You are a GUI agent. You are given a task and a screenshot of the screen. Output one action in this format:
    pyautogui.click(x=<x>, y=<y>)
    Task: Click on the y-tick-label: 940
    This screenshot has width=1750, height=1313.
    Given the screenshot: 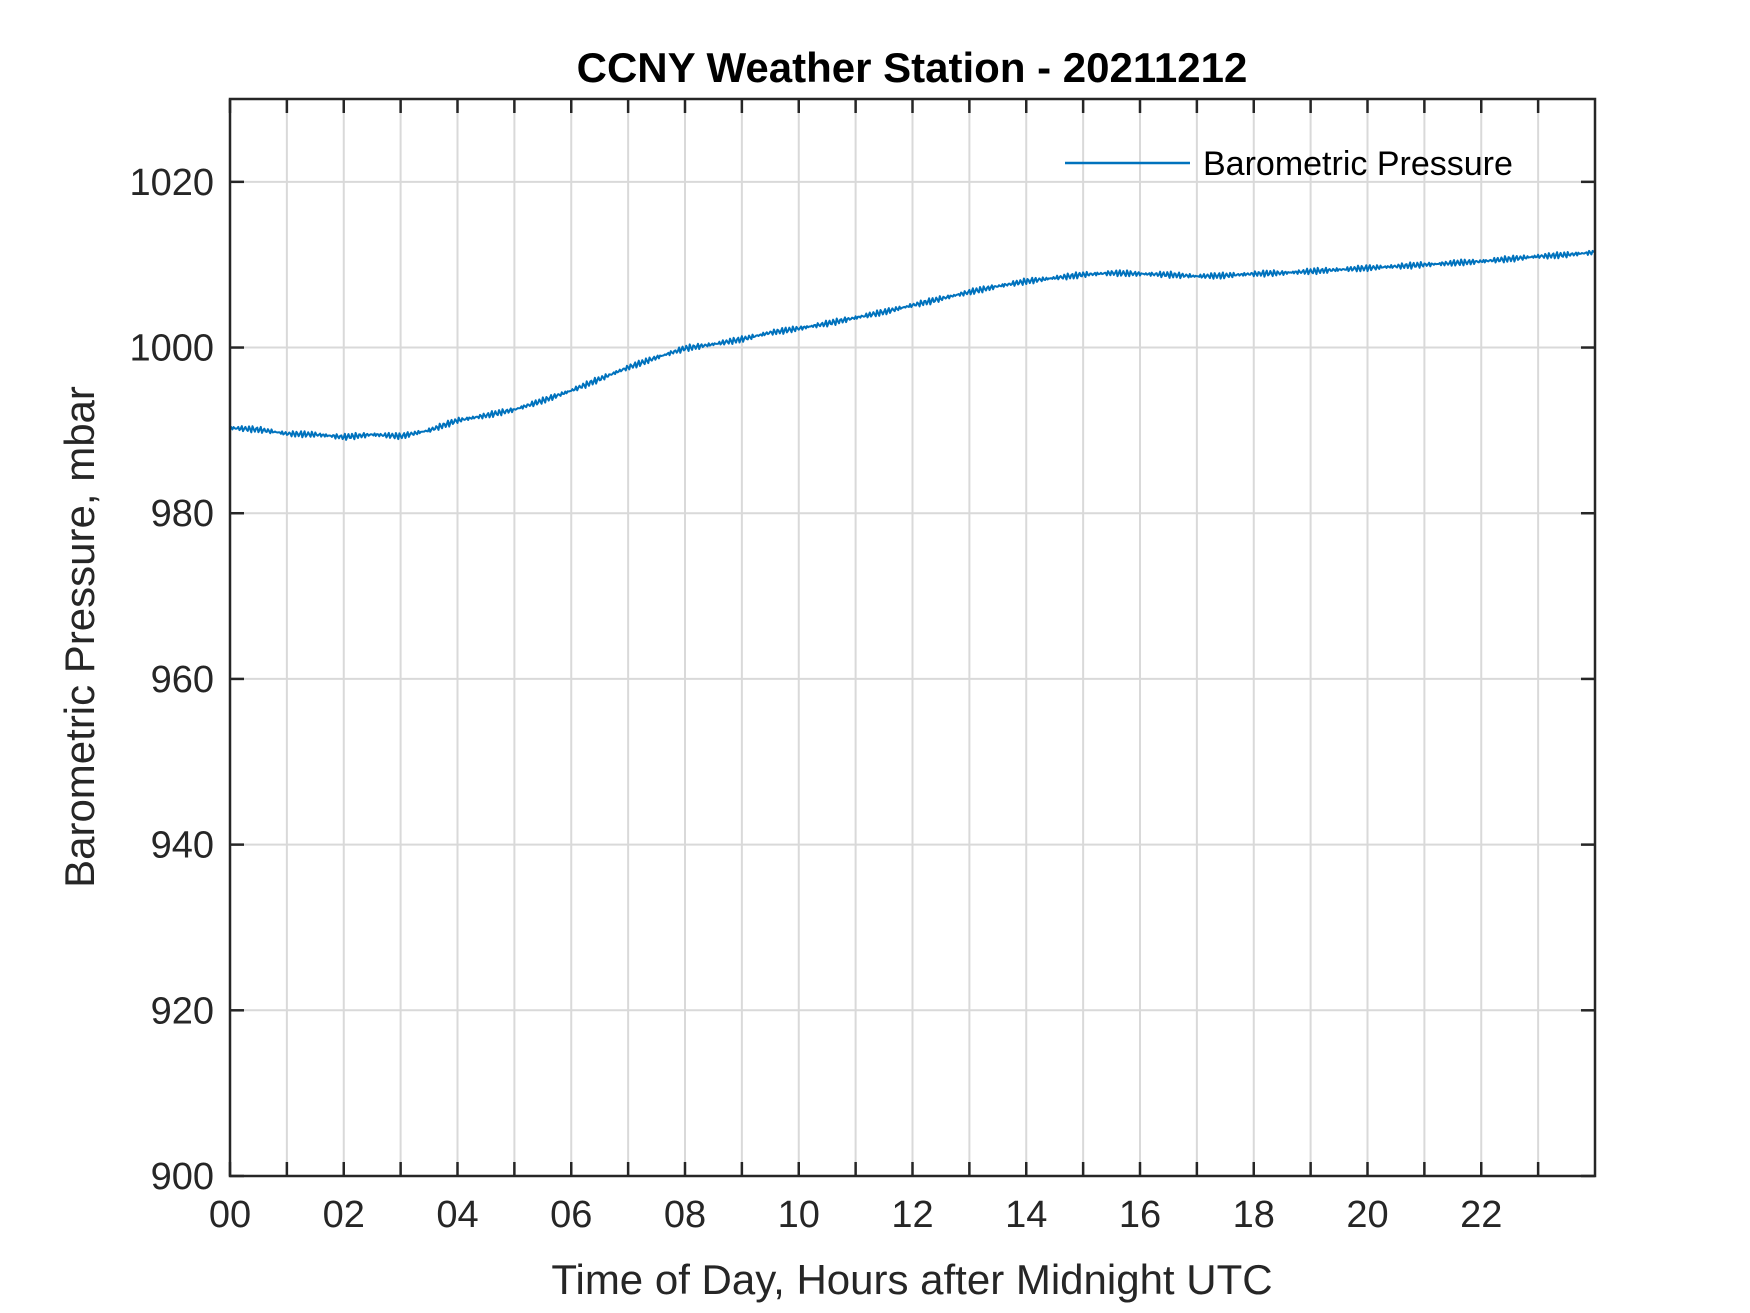 What is the action you would take?
    pyautogui.click(x=182, y=846)
    